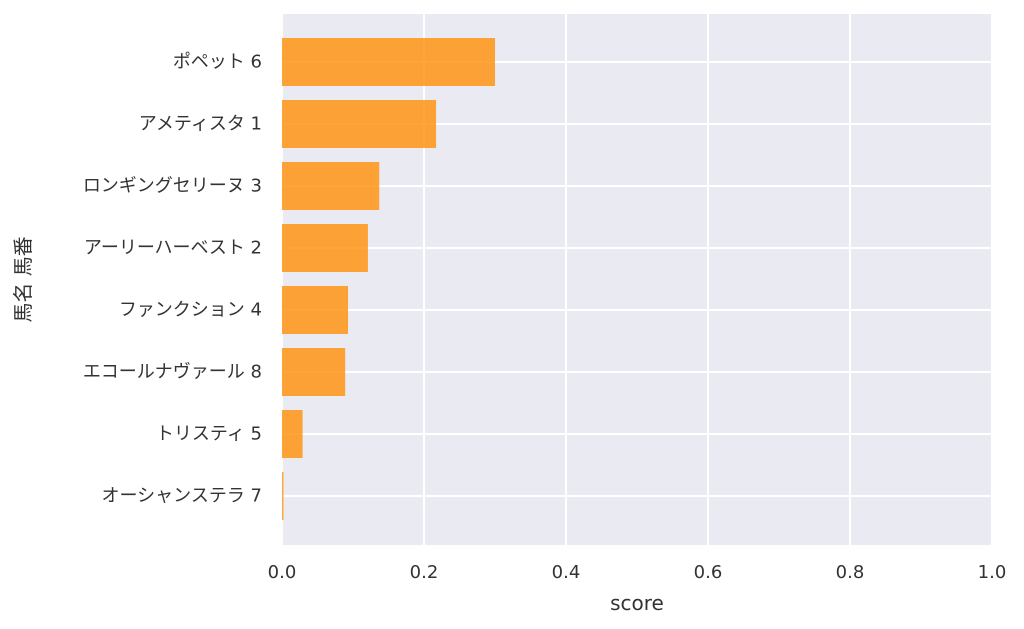 The height and width of the screenshot is (629, 1024). Describe the element at coordinates (173, 248) in the screenshot. I see `y-tick-label: アーリーハーベスト 2` at that location.